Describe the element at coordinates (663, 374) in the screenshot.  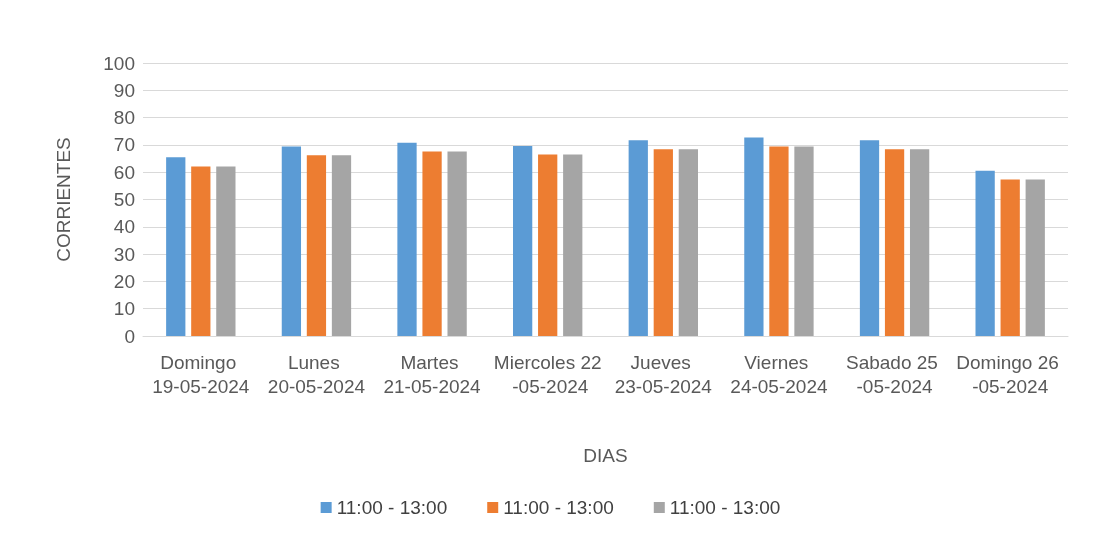
I see `x-tick-label: Jueves 23-05-2024` at that location.